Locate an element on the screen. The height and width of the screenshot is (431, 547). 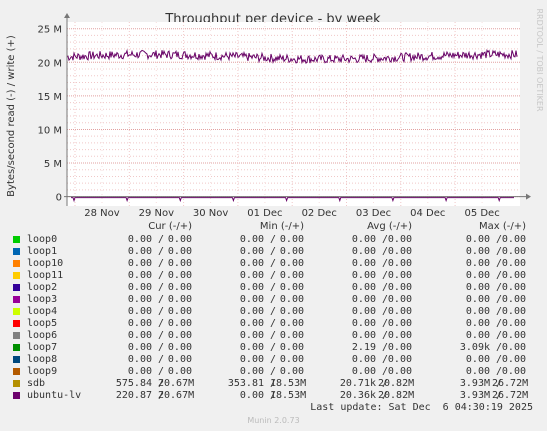
x-tick-label: 03 Dec is located at coordinates (373, 213).